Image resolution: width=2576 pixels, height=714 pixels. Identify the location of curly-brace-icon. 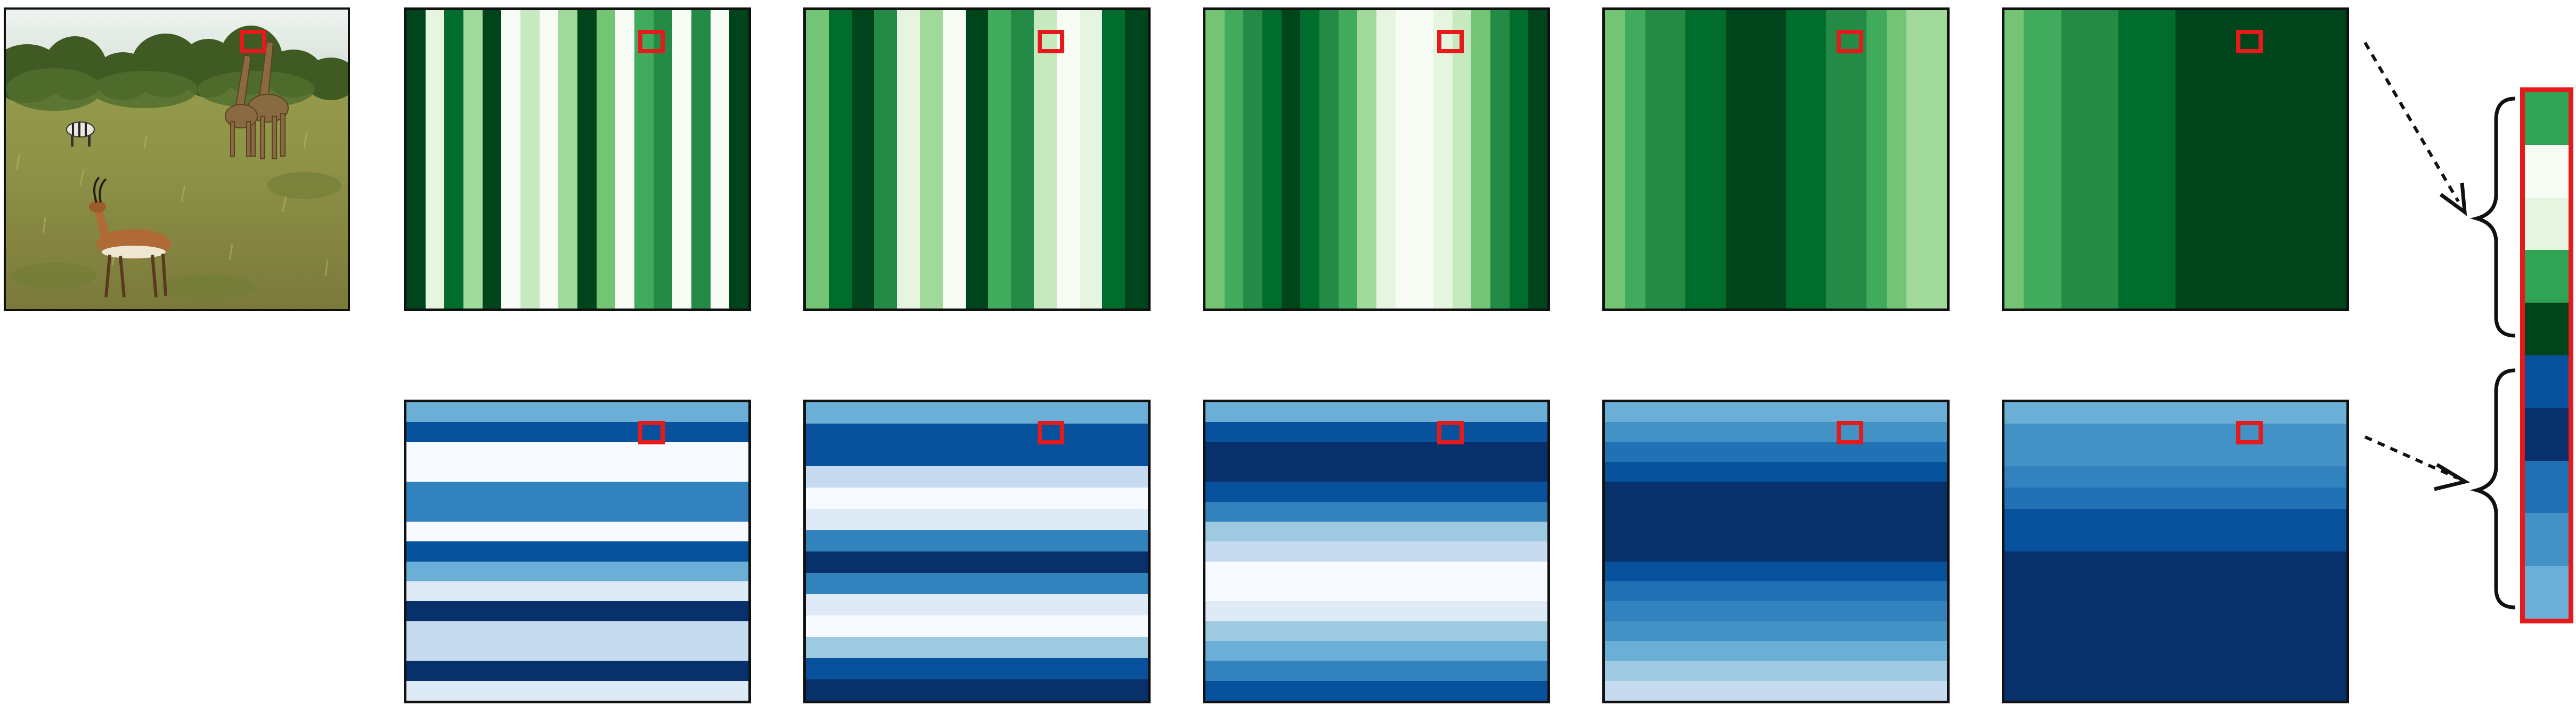
(2492, 217).